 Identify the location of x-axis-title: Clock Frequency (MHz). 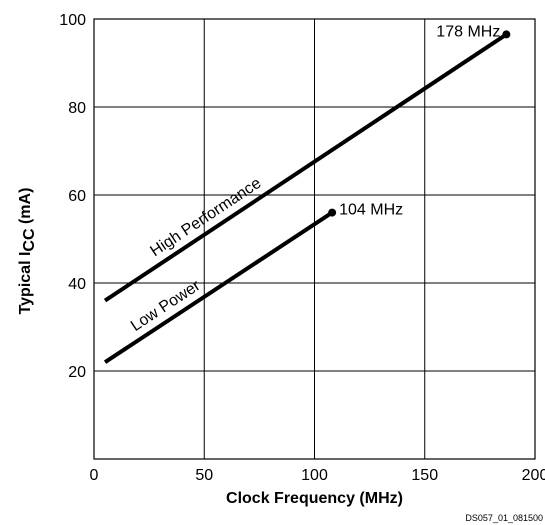
(314, 498).